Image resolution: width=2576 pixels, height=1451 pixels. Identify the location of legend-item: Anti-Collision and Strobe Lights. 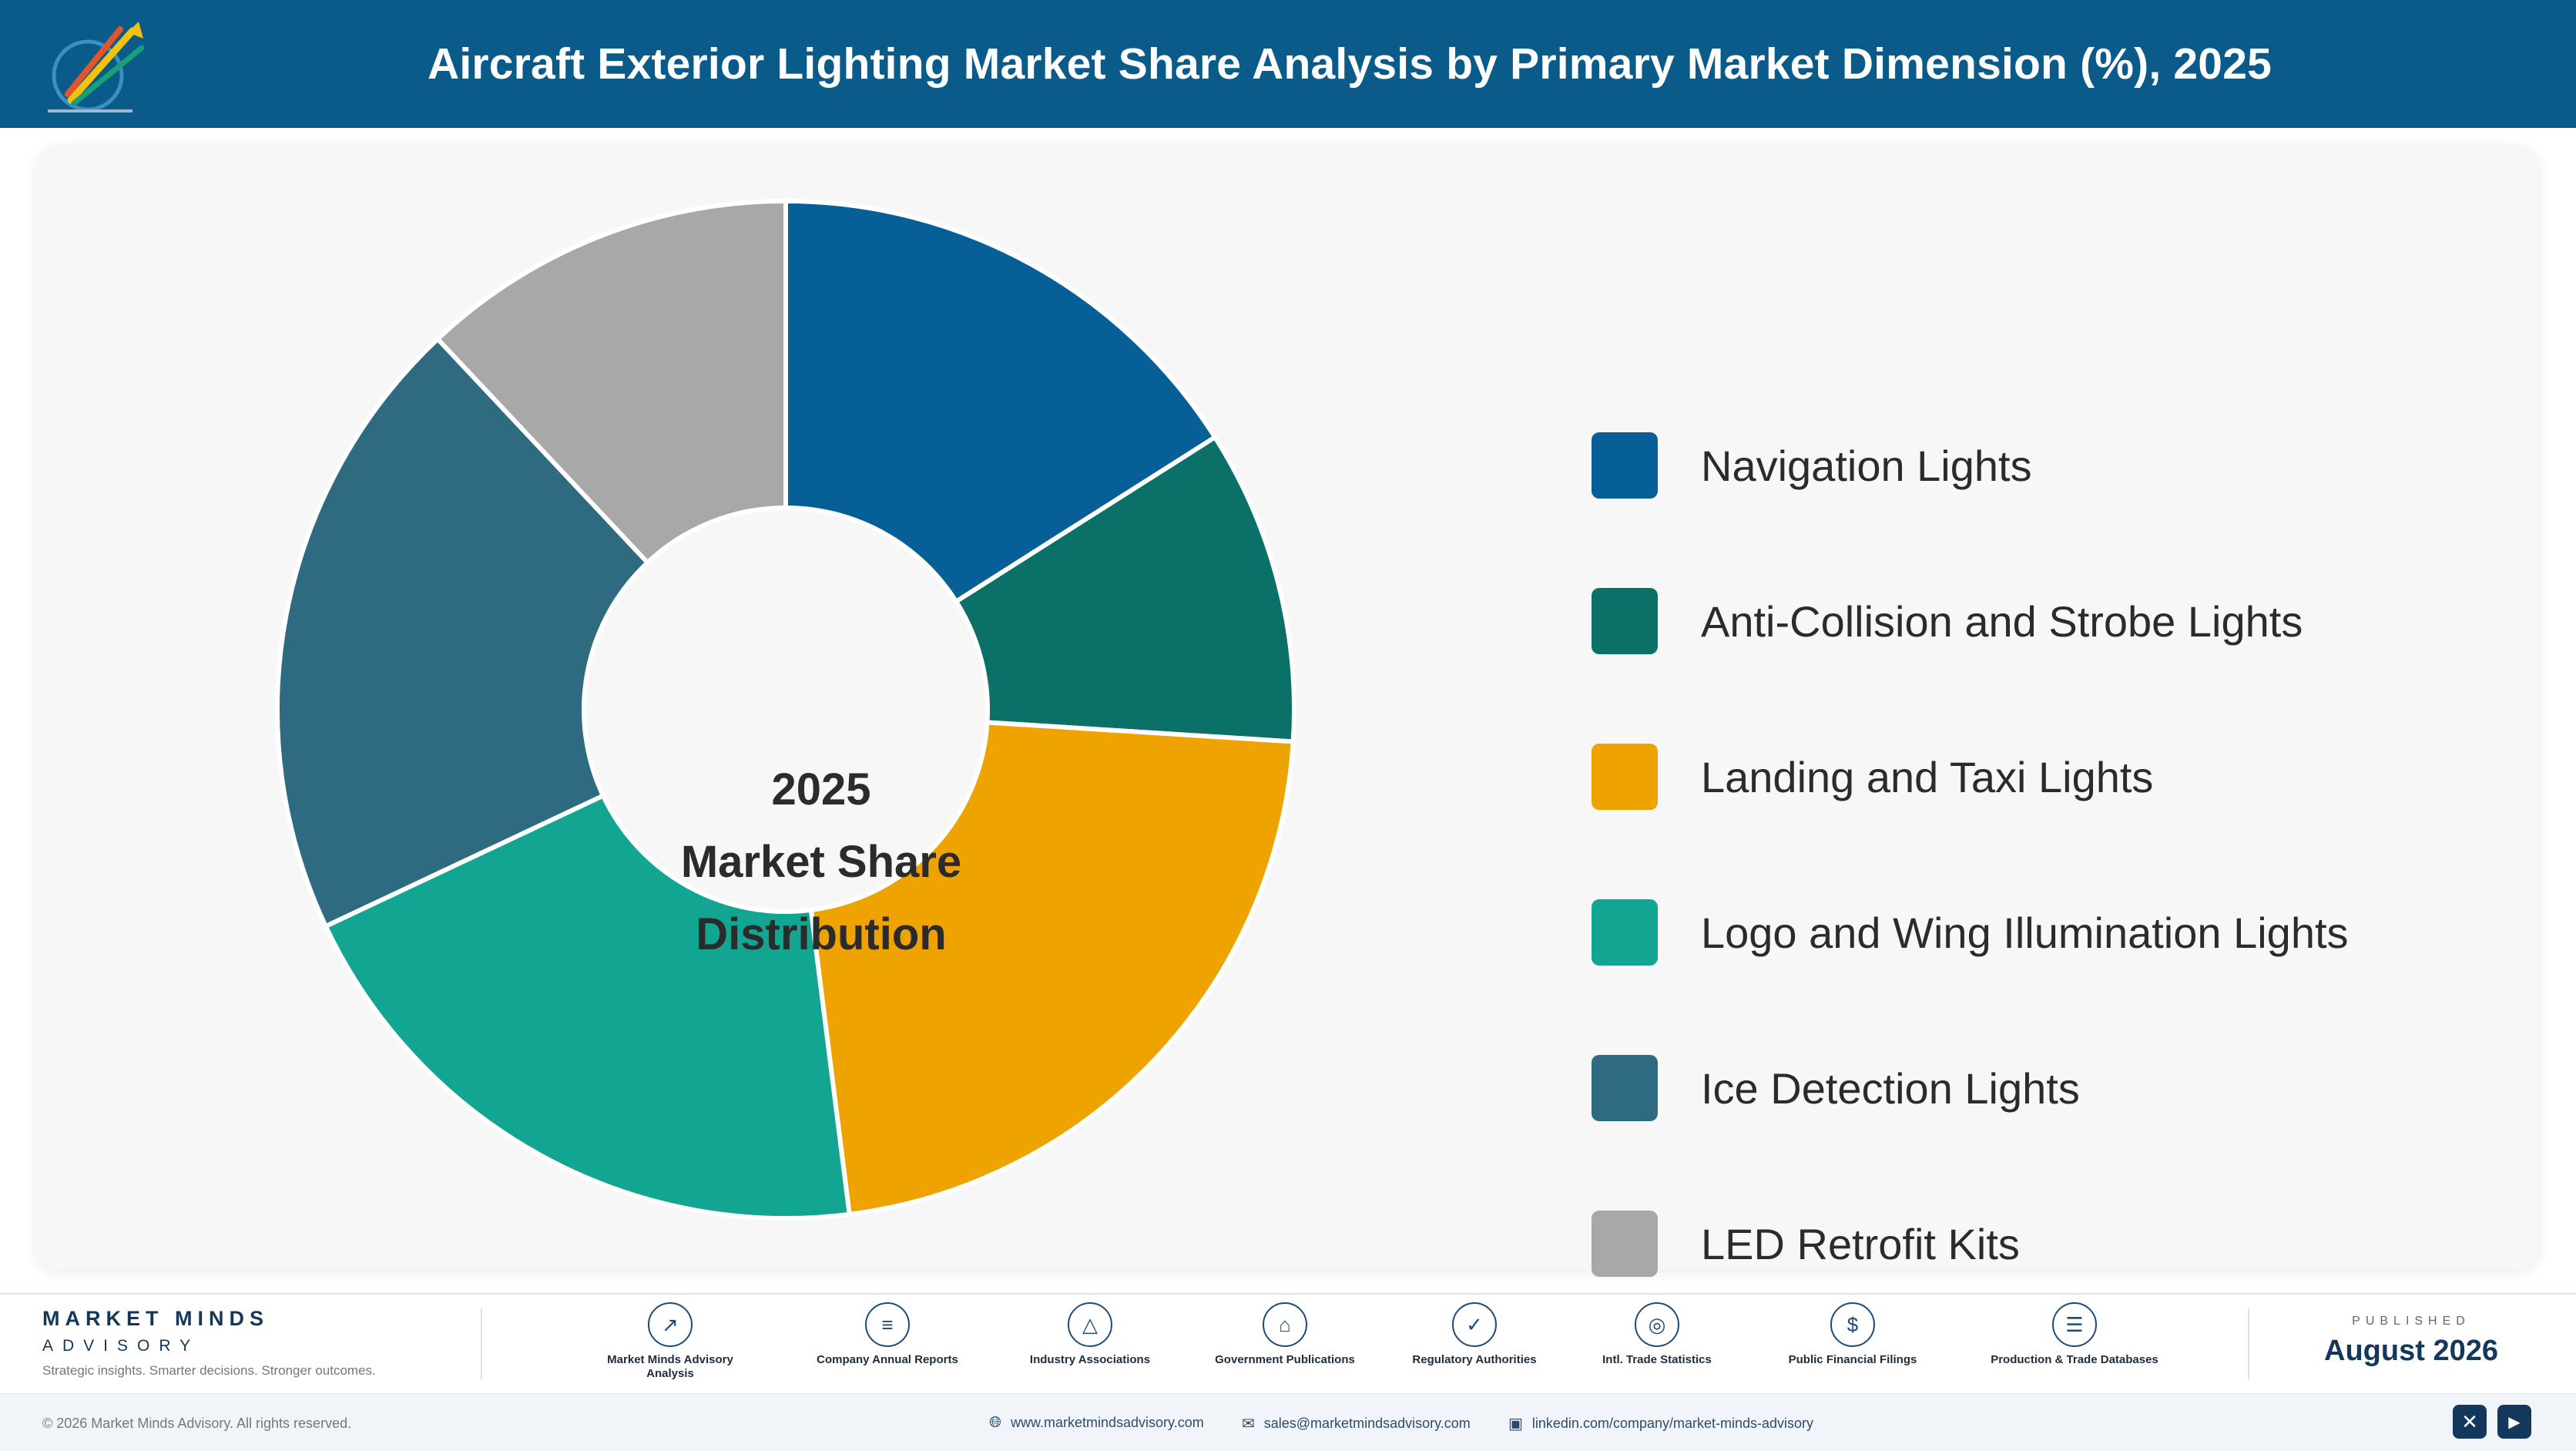
(1970, 621).